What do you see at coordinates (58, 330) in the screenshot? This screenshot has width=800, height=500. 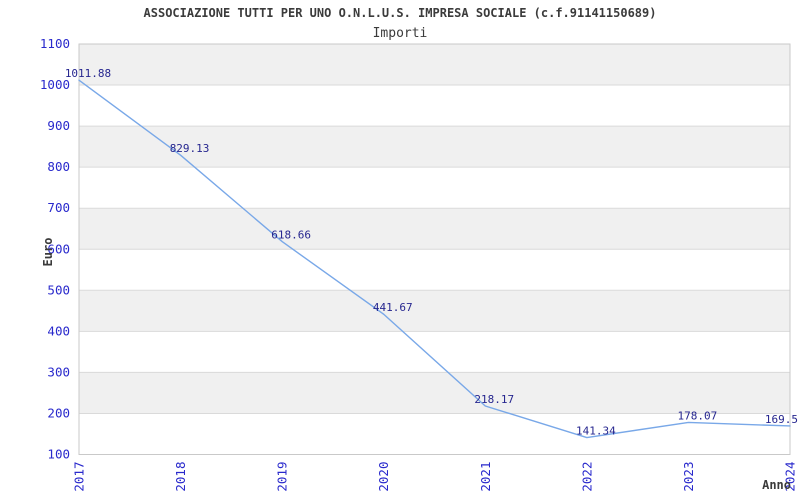 I see `y-tick-label: 400` at bounding box center [58, 330].